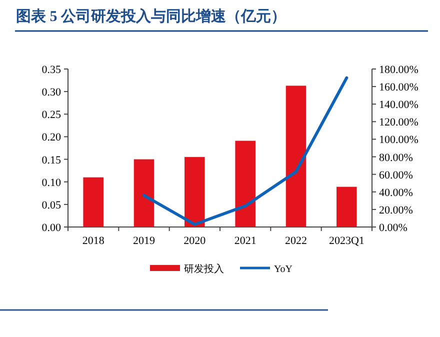 This screenshot has width=440, height=337. I want to click on y-tick-label: 0.30, so click(52, 92).